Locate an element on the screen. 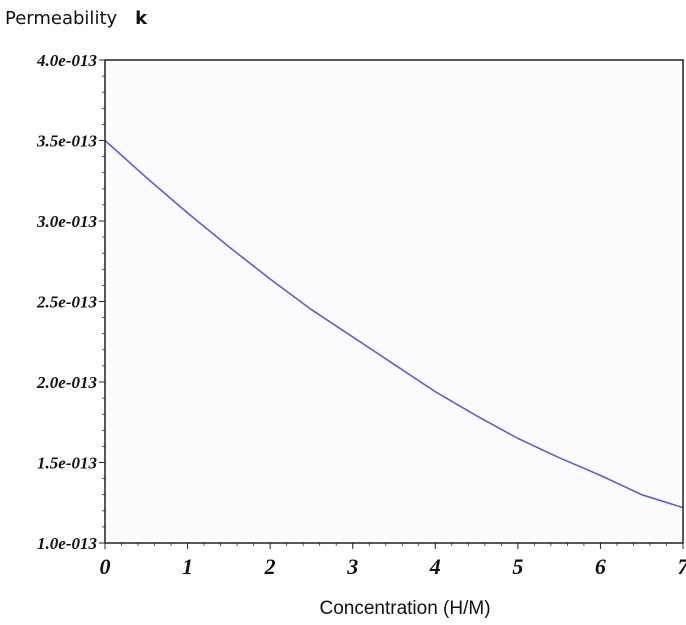 The height and width of the screenshot is (625, 686). y-axis-label: Permeability is located at coordinates (61, 18).